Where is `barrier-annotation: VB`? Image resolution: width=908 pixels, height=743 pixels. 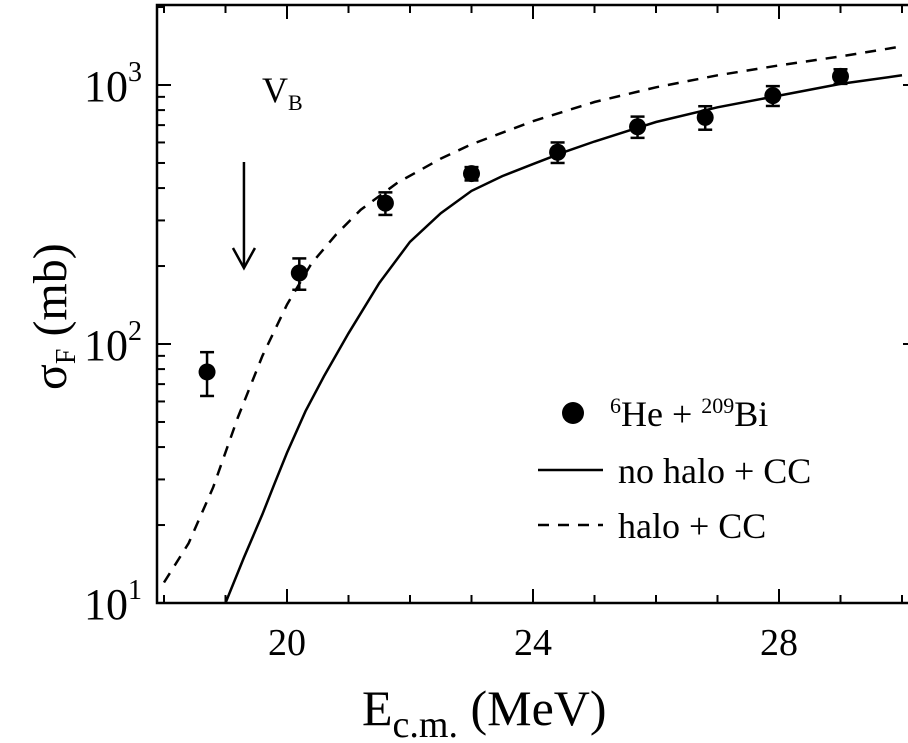 barrier-annotation: VB is located at coordinates (267, 170).